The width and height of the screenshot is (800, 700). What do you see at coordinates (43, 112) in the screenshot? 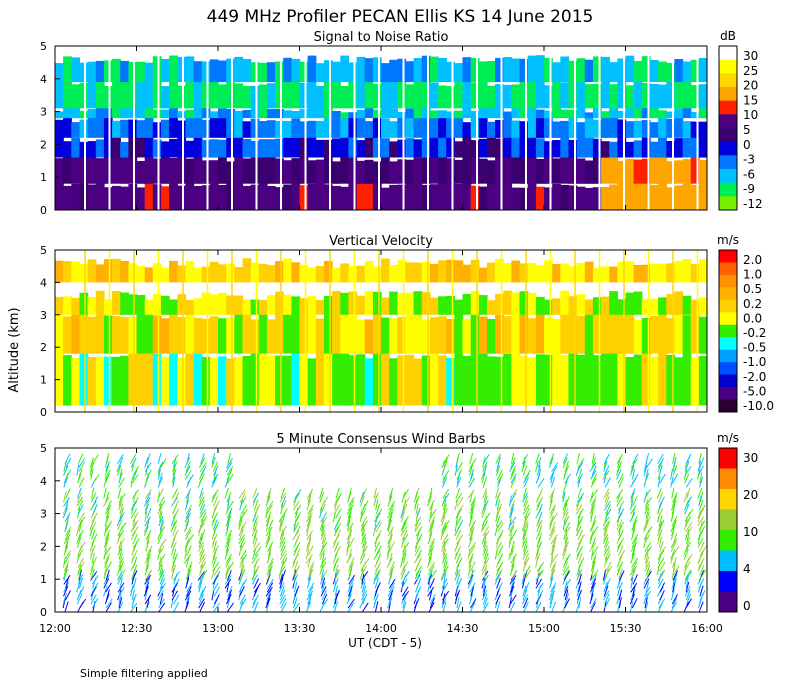
I see `y-tick-label: 3` at bounding box center [43, 112].